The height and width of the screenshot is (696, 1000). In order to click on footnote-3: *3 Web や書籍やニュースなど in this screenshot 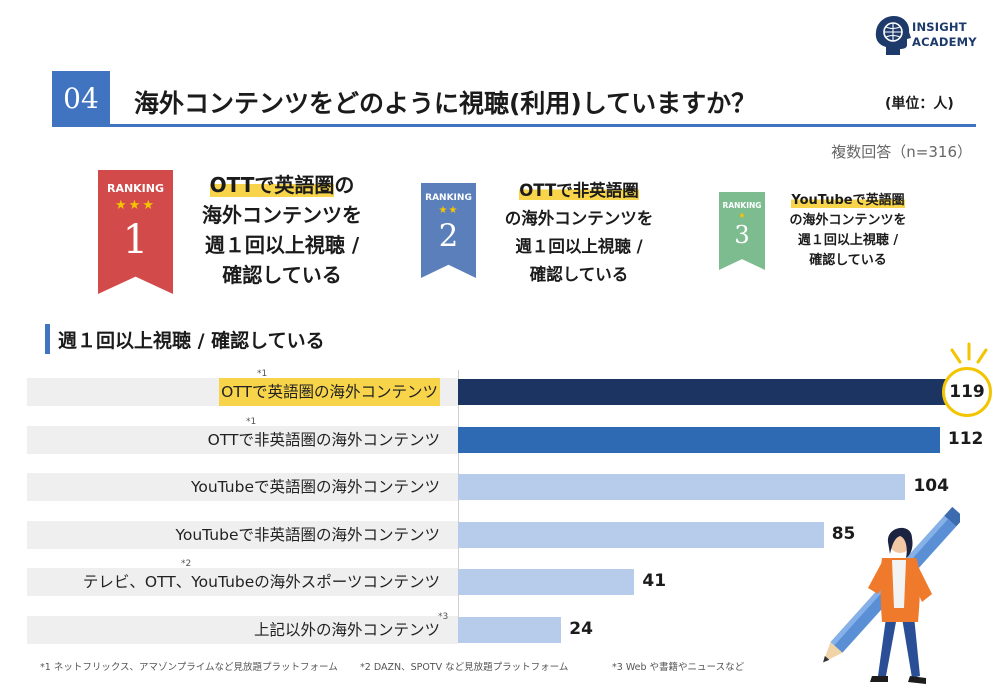, I will do `click(678, 667)`.